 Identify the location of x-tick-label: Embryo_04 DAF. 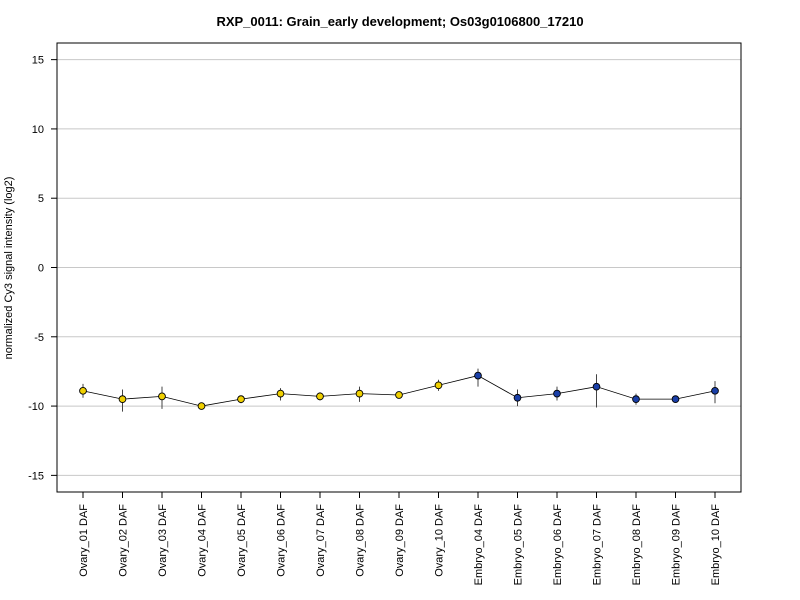
(479, 545).